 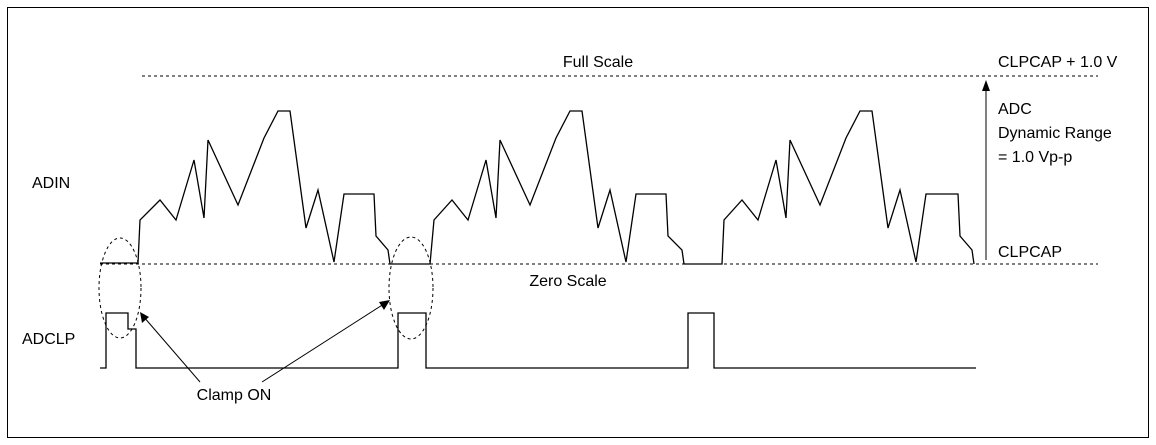 I want to click on full-scale-level-label: CLPCAP + 1.0 V, so click(x=1058, y=62).